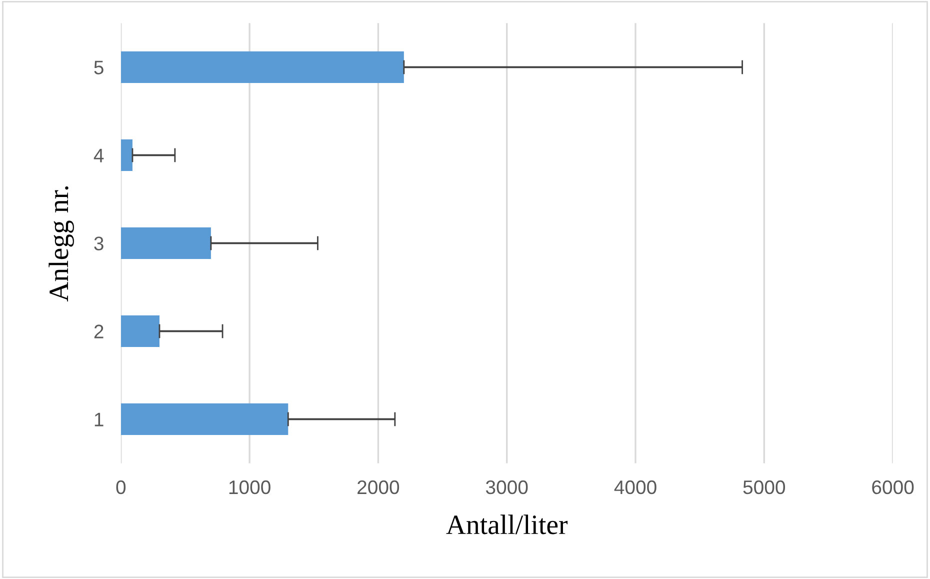  What do you see at coordinates (99, 67) in the screenshot?
I see `y-tick-label: 5` at bounding box center [99, 67].